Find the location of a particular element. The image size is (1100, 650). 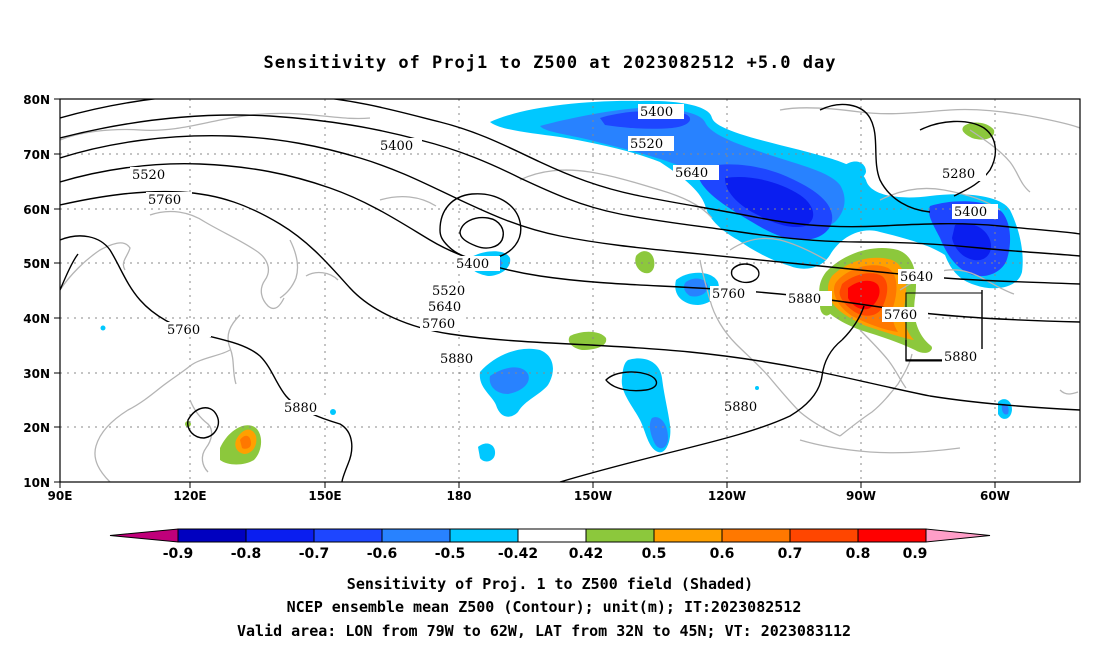

colorbar-label: -0.9 is located at coordinates (178, 554).